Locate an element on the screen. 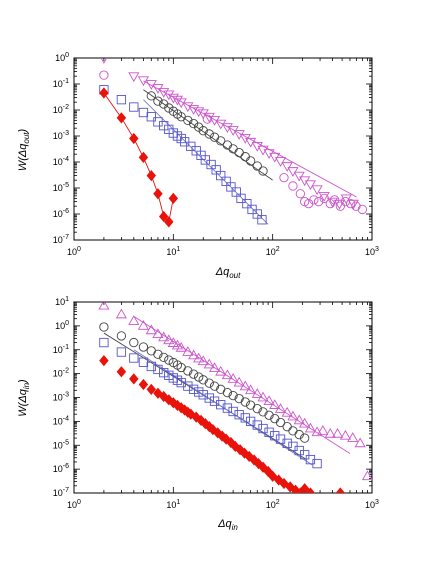 This screenshot has width=447, height=578. y-tick-label: 10⁻³ is located at coordinates (61, 397).